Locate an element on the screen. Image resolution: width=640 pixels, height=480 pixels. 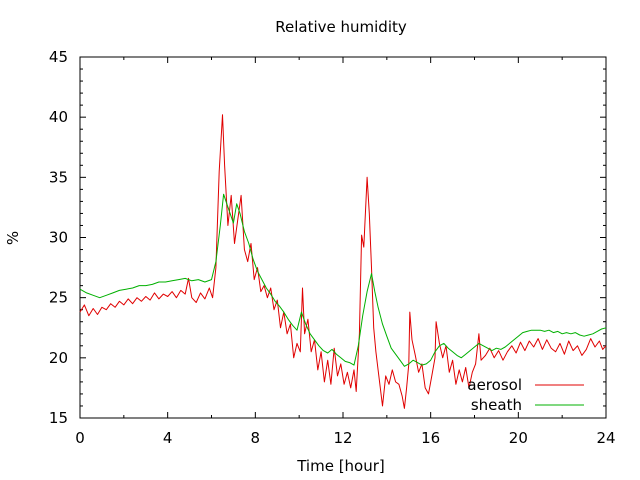
legend-label-sheath: sheath is located at coordinates (496, 405).